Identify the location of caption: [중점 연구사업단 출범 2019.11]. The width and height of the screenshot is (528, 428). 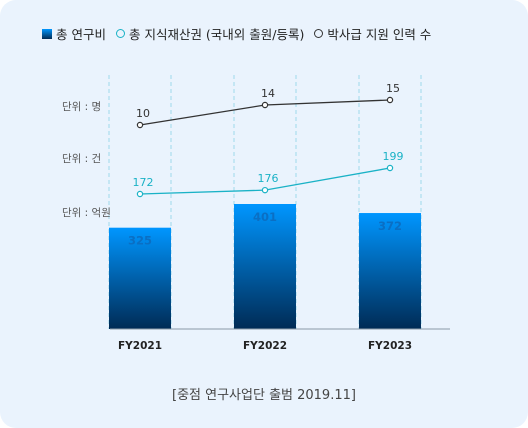
(264, 395).